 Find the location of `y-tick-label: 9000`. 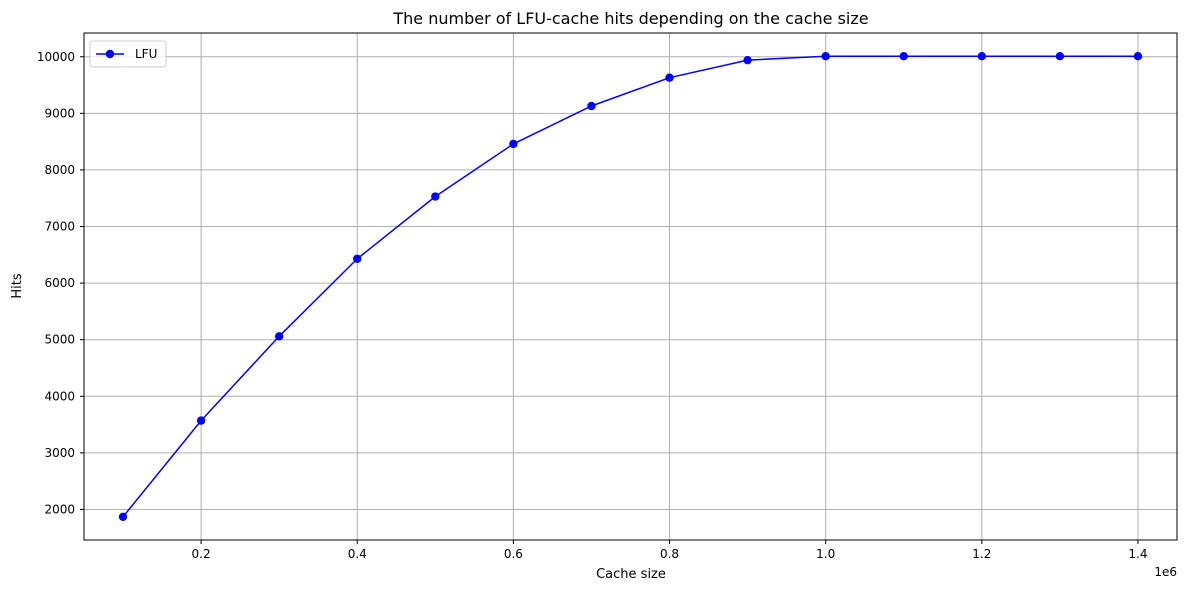

y-tick-label: 9000 is located at coordinates (59, 113).